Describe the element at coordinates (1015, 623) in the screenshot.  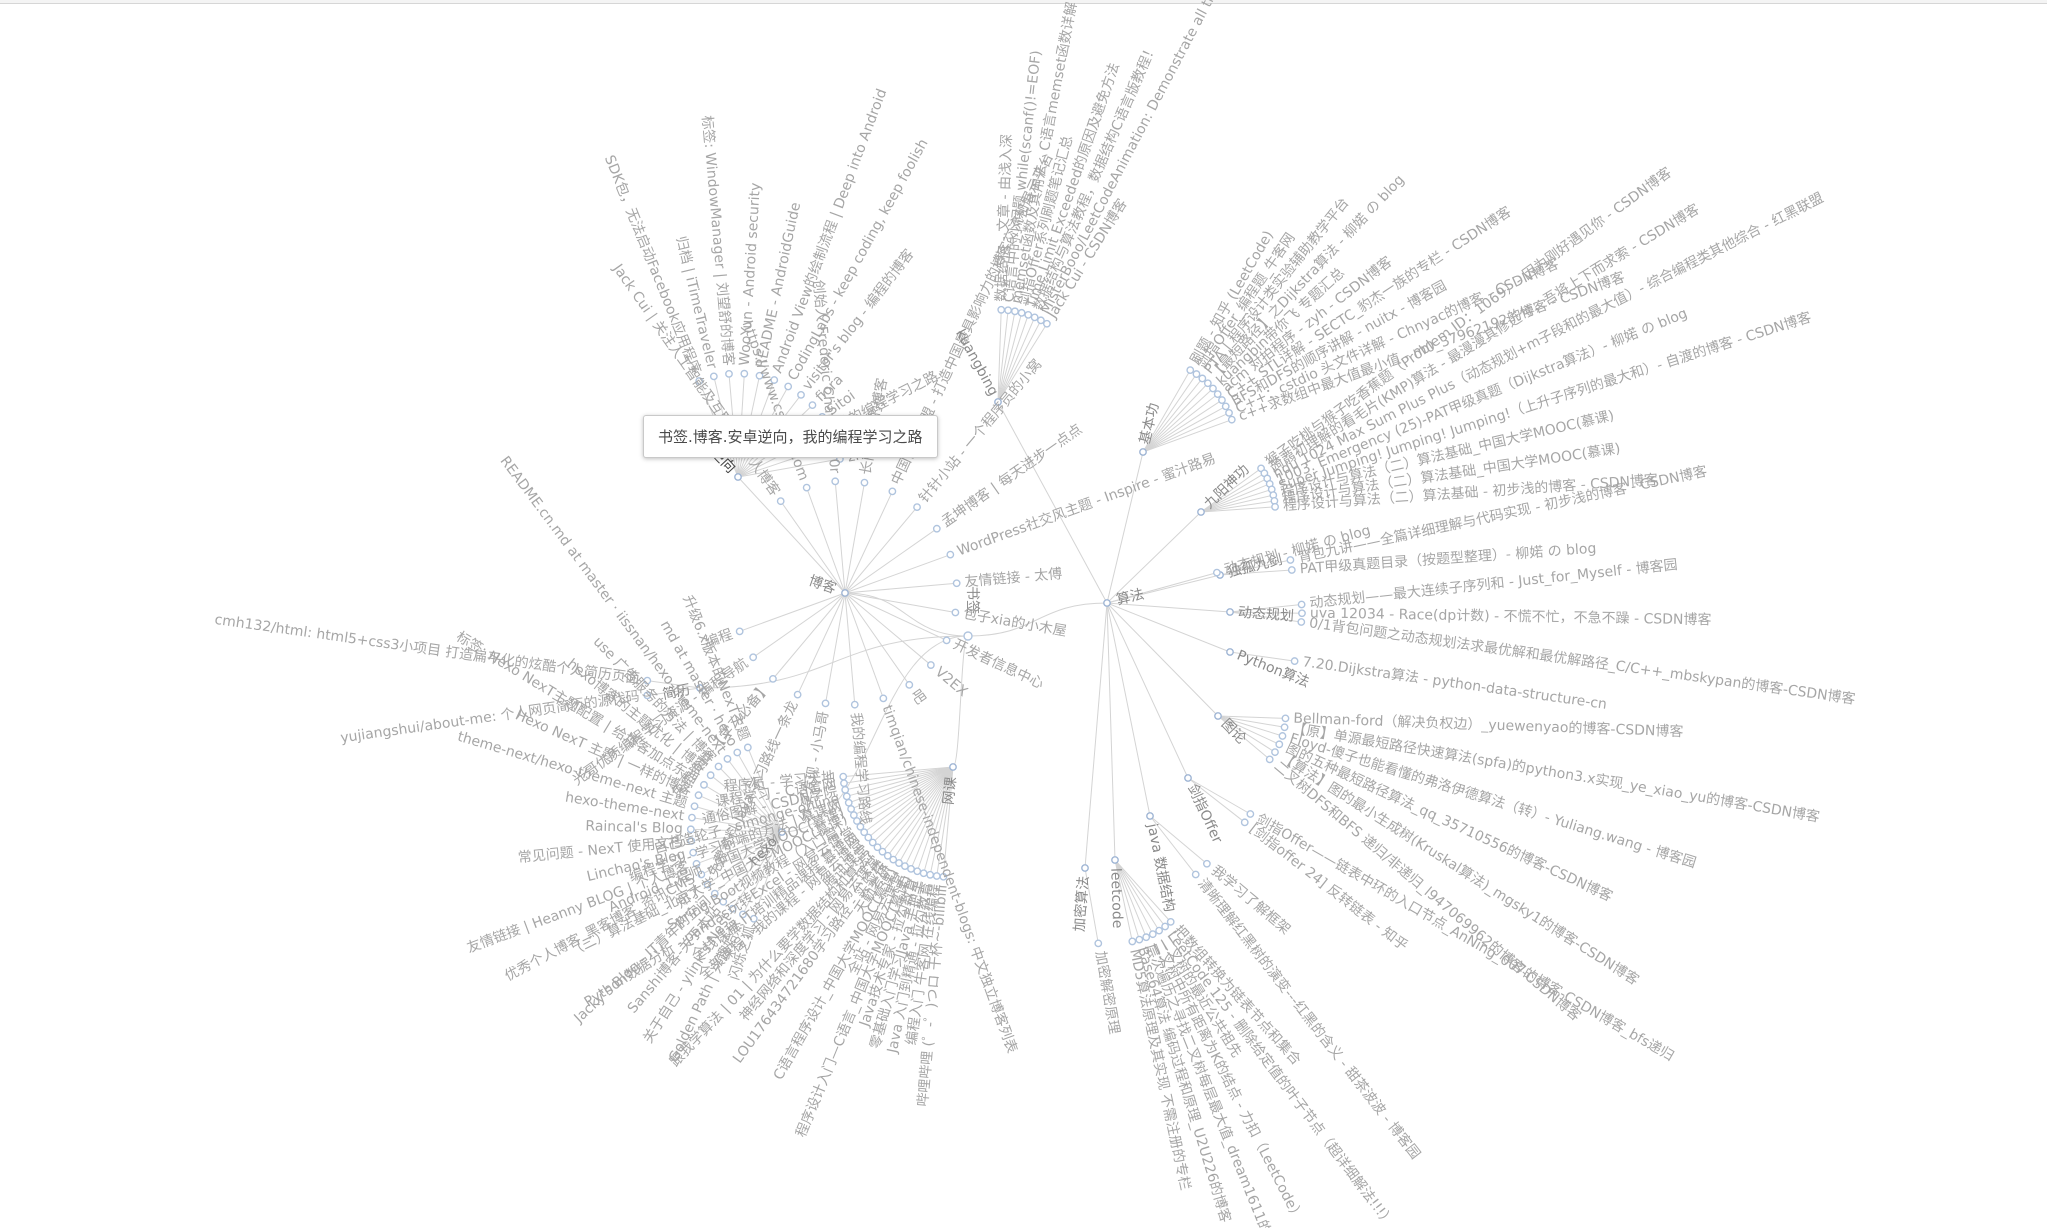
I see `label-xia-0-10: 包子xia的小木屋` at that location.